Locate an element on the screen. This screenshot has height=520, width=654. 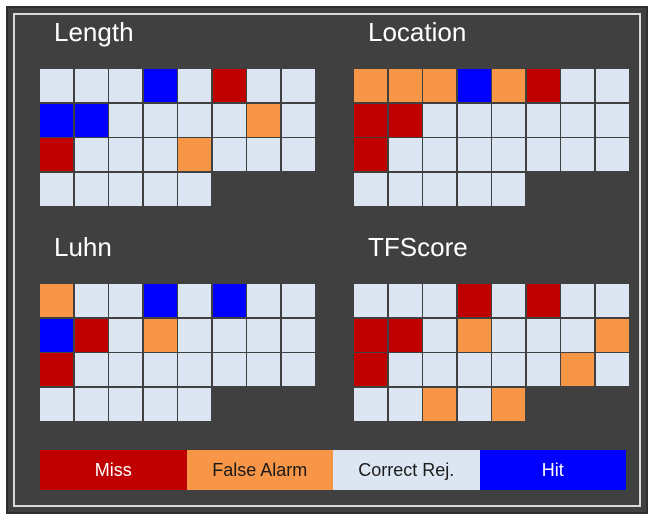
cell-grid is located at coordinates (177, 137).